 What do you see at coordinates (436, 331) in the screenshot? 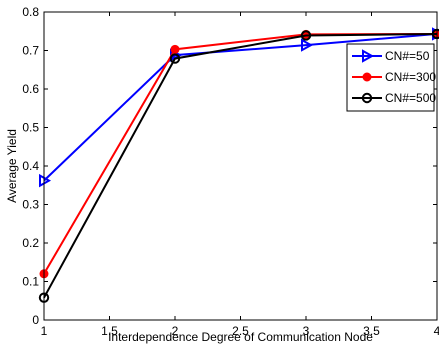
I see `x-tick-label: 4` at bounding box center [436, 331].